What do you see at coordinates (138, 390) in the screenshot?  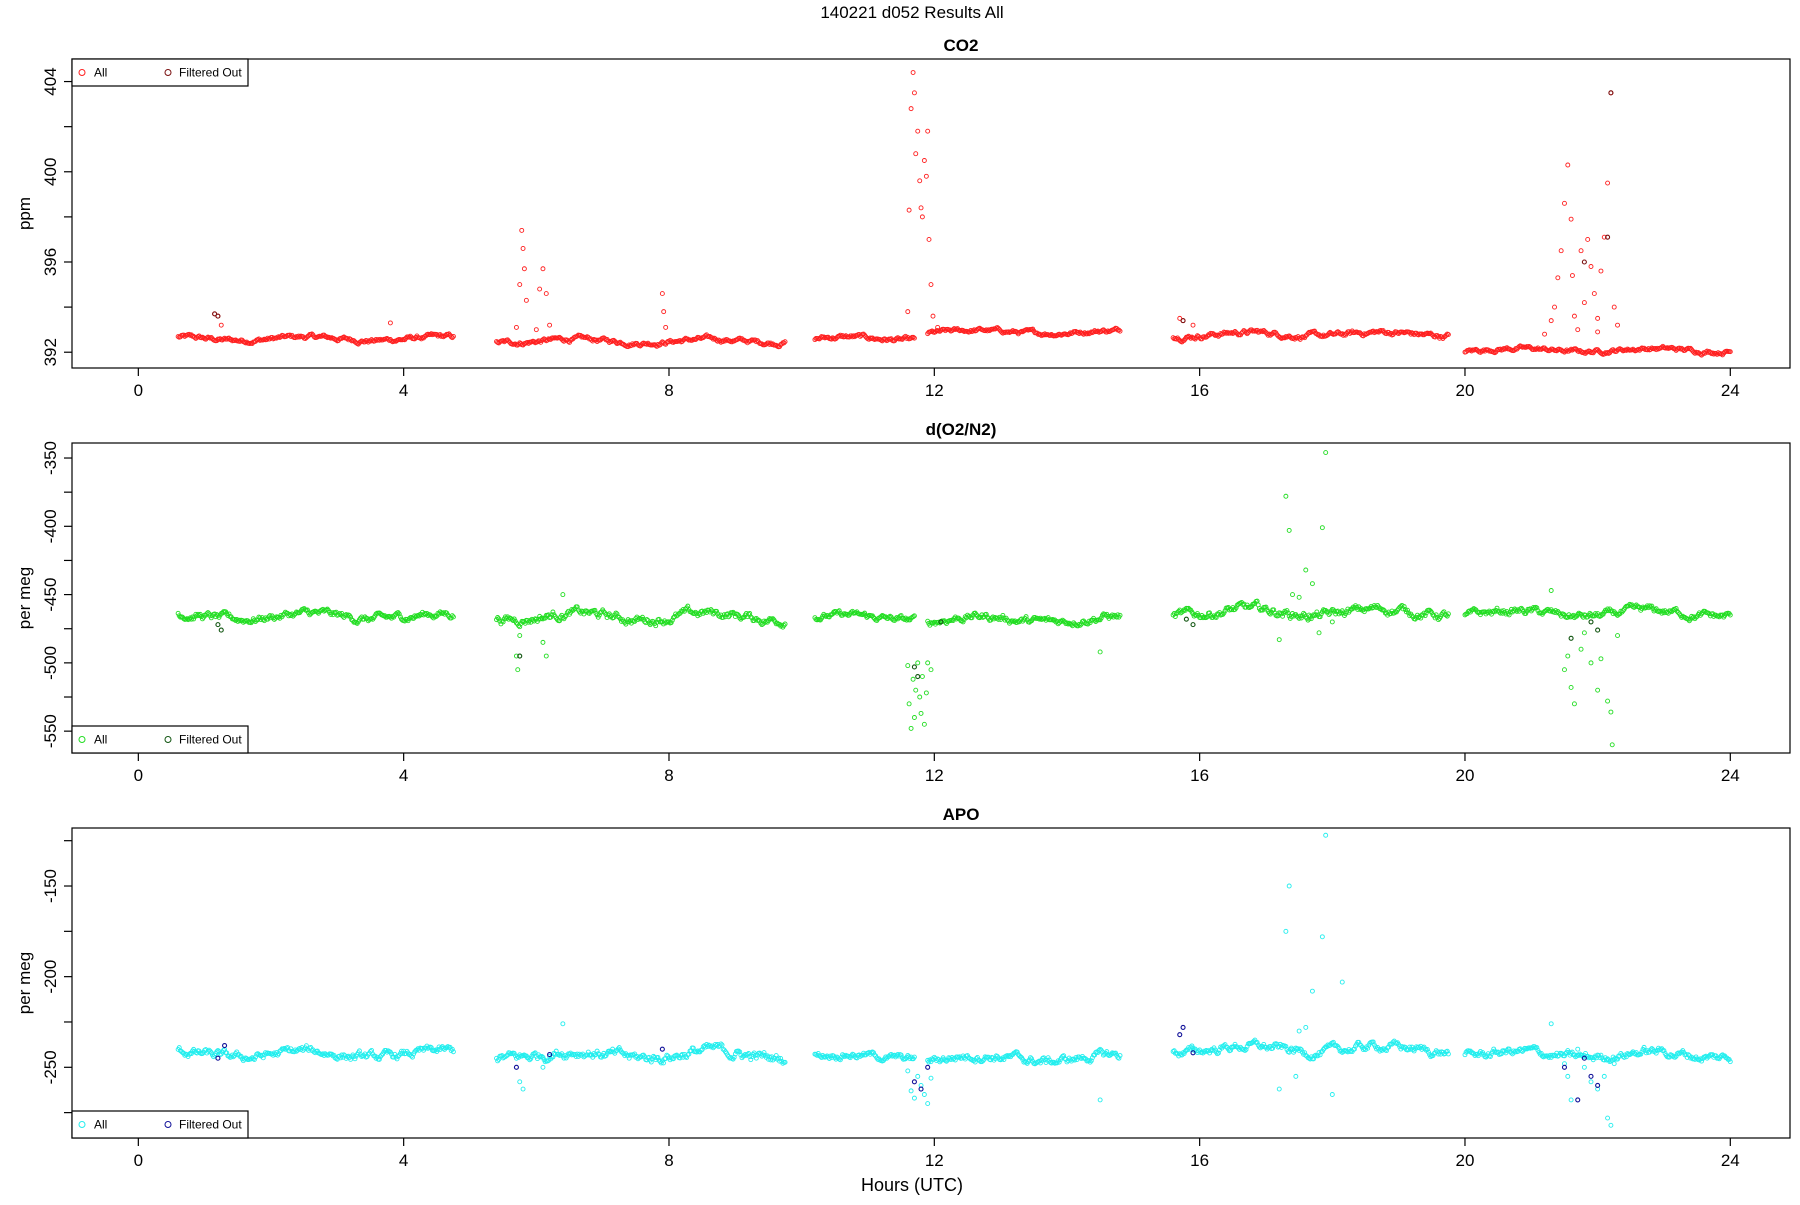 I see `panel-1-x-tick-label: 0` at bounding box center [138, 390].